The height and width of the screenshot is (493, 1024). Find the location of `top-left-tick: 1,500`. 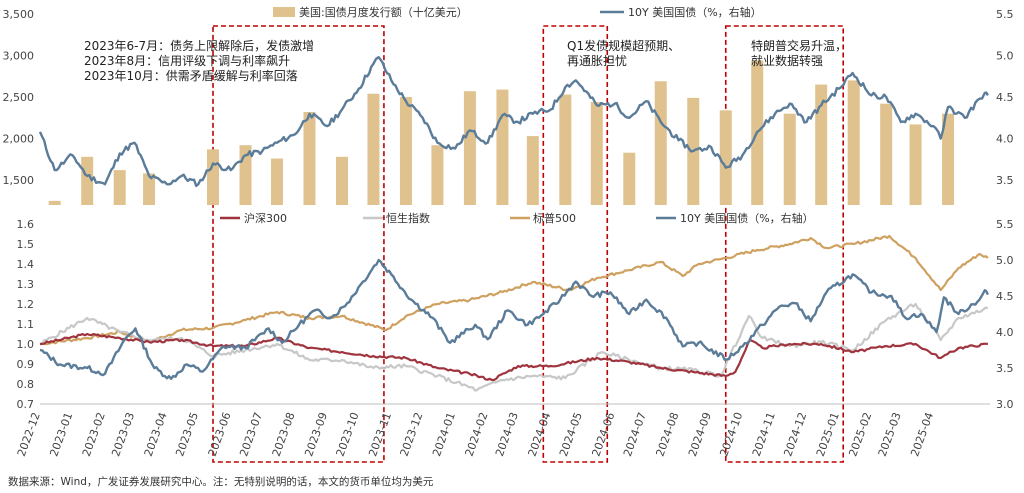

top-left-tick: 1,500 is located at coordinates (19, 180).